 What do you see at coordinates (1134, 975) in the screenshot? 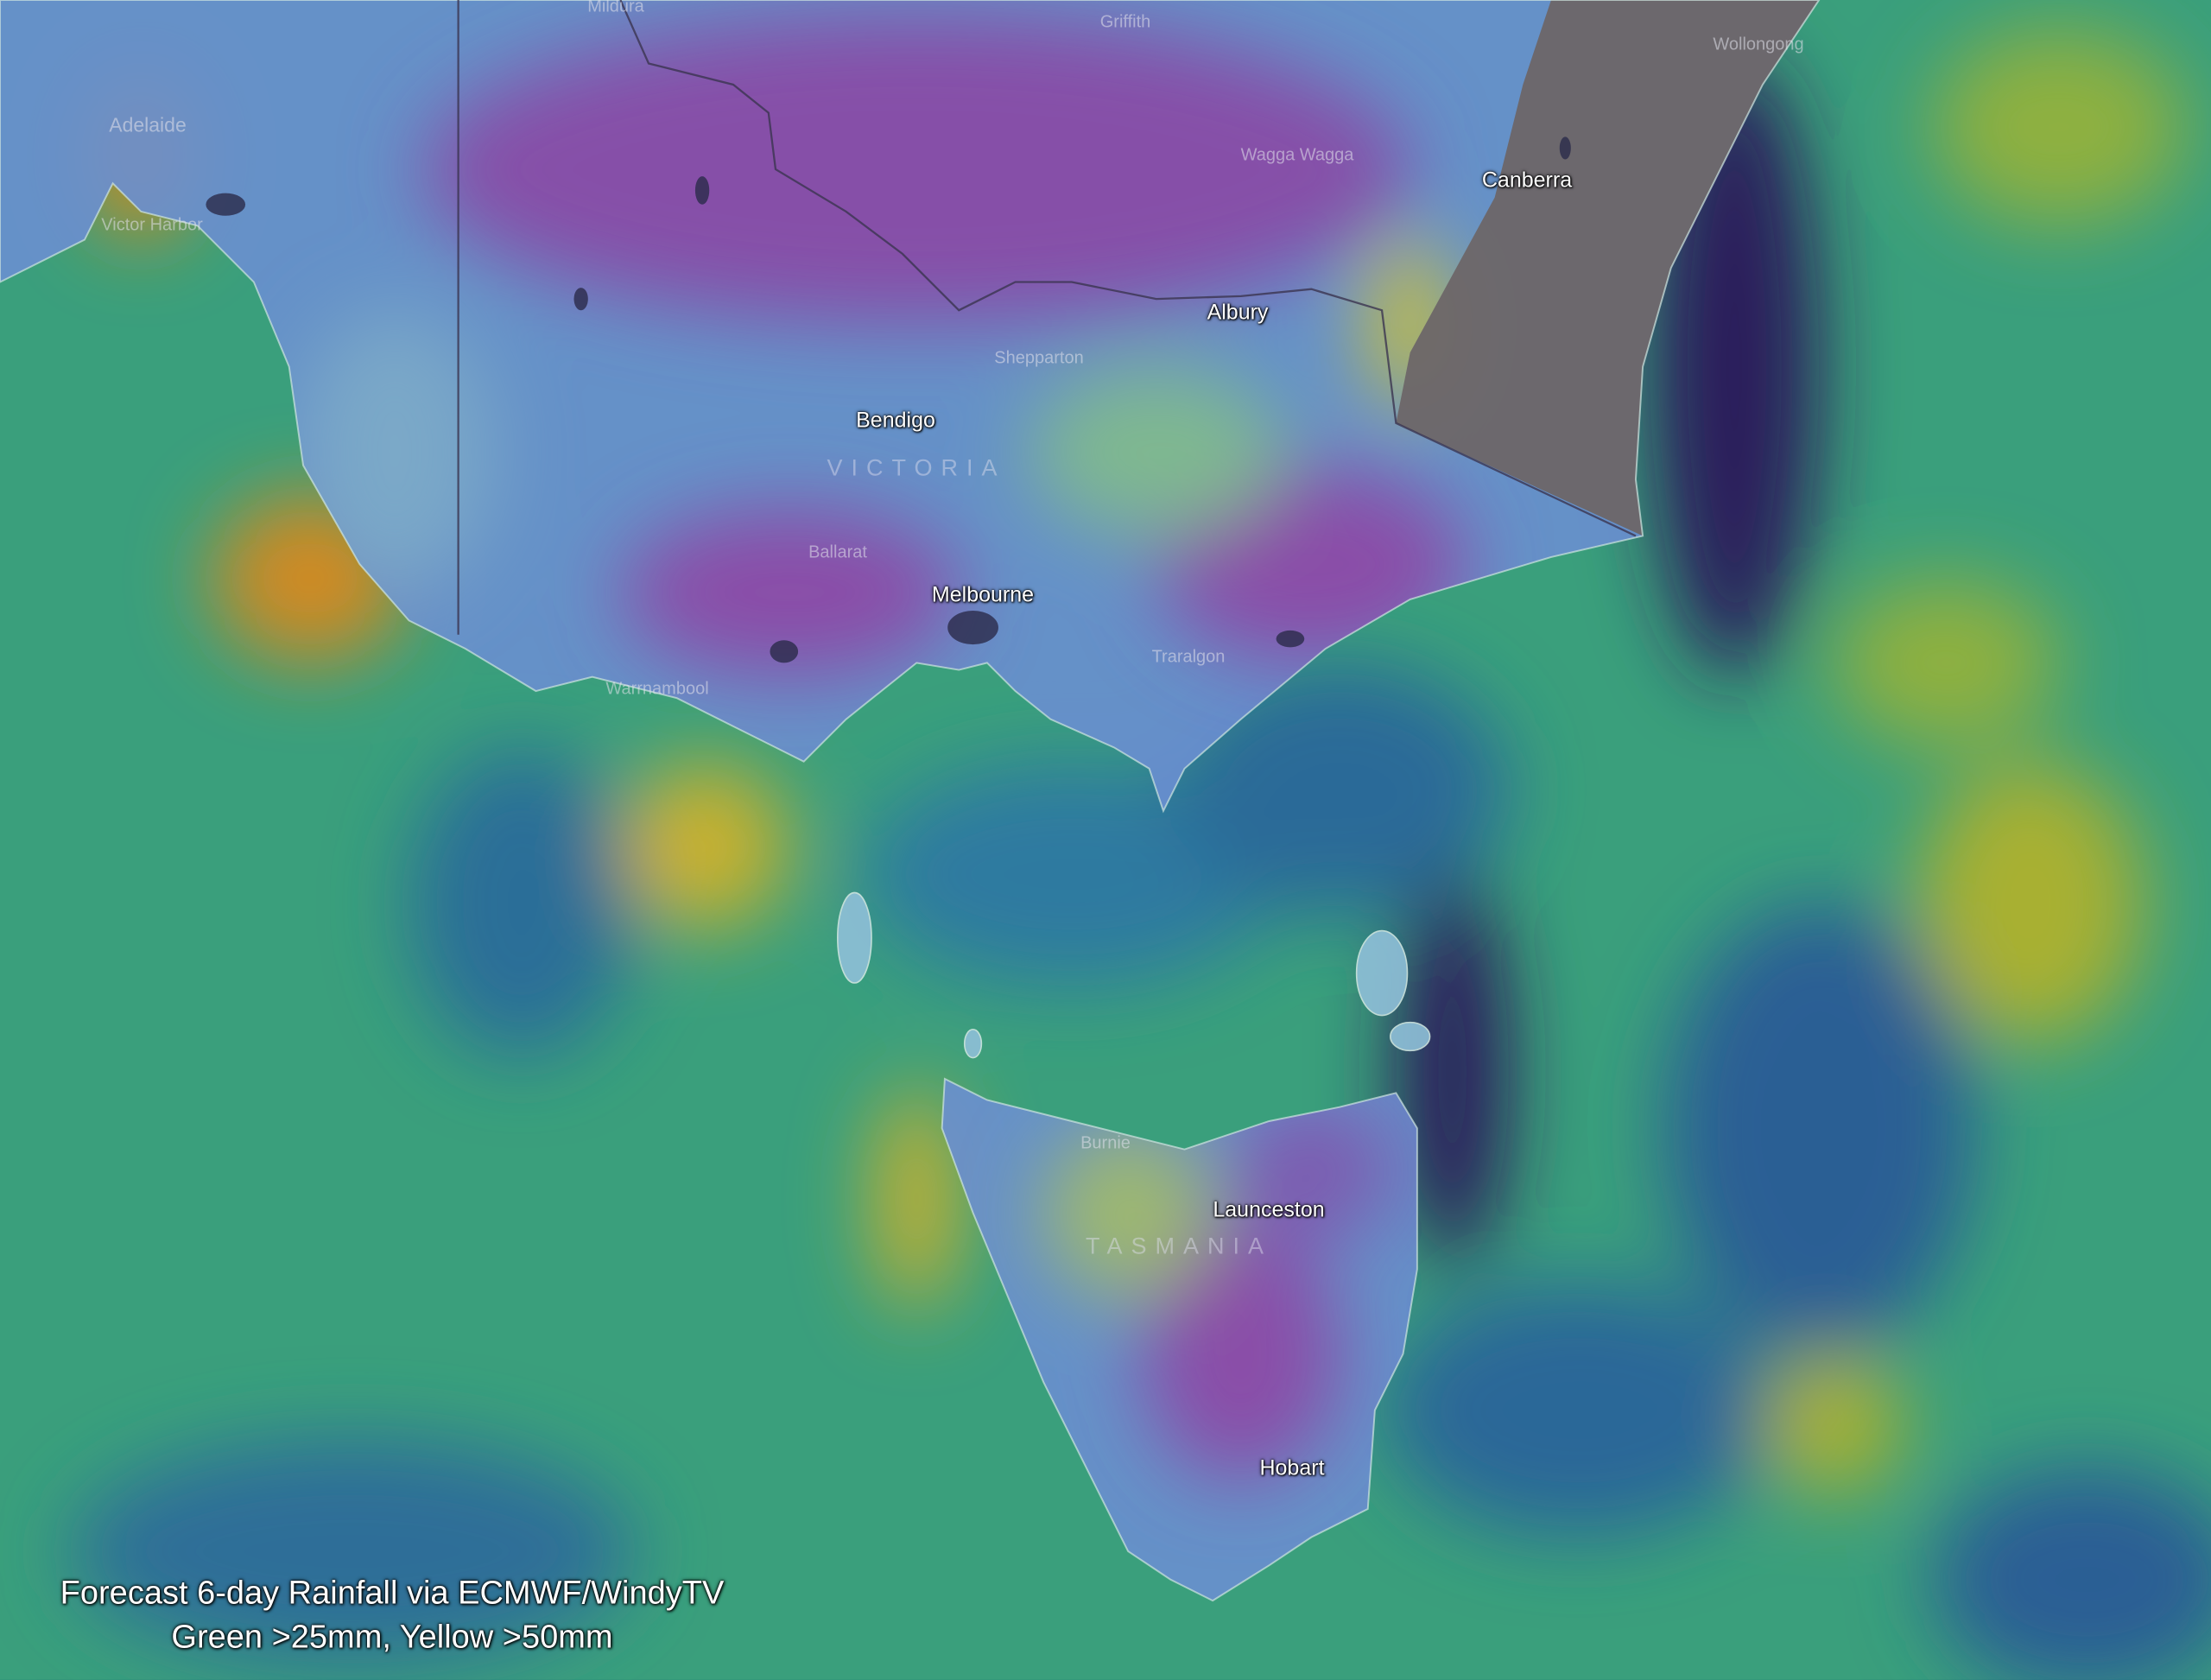
I see `islands` at bounding box center [1134, 975].